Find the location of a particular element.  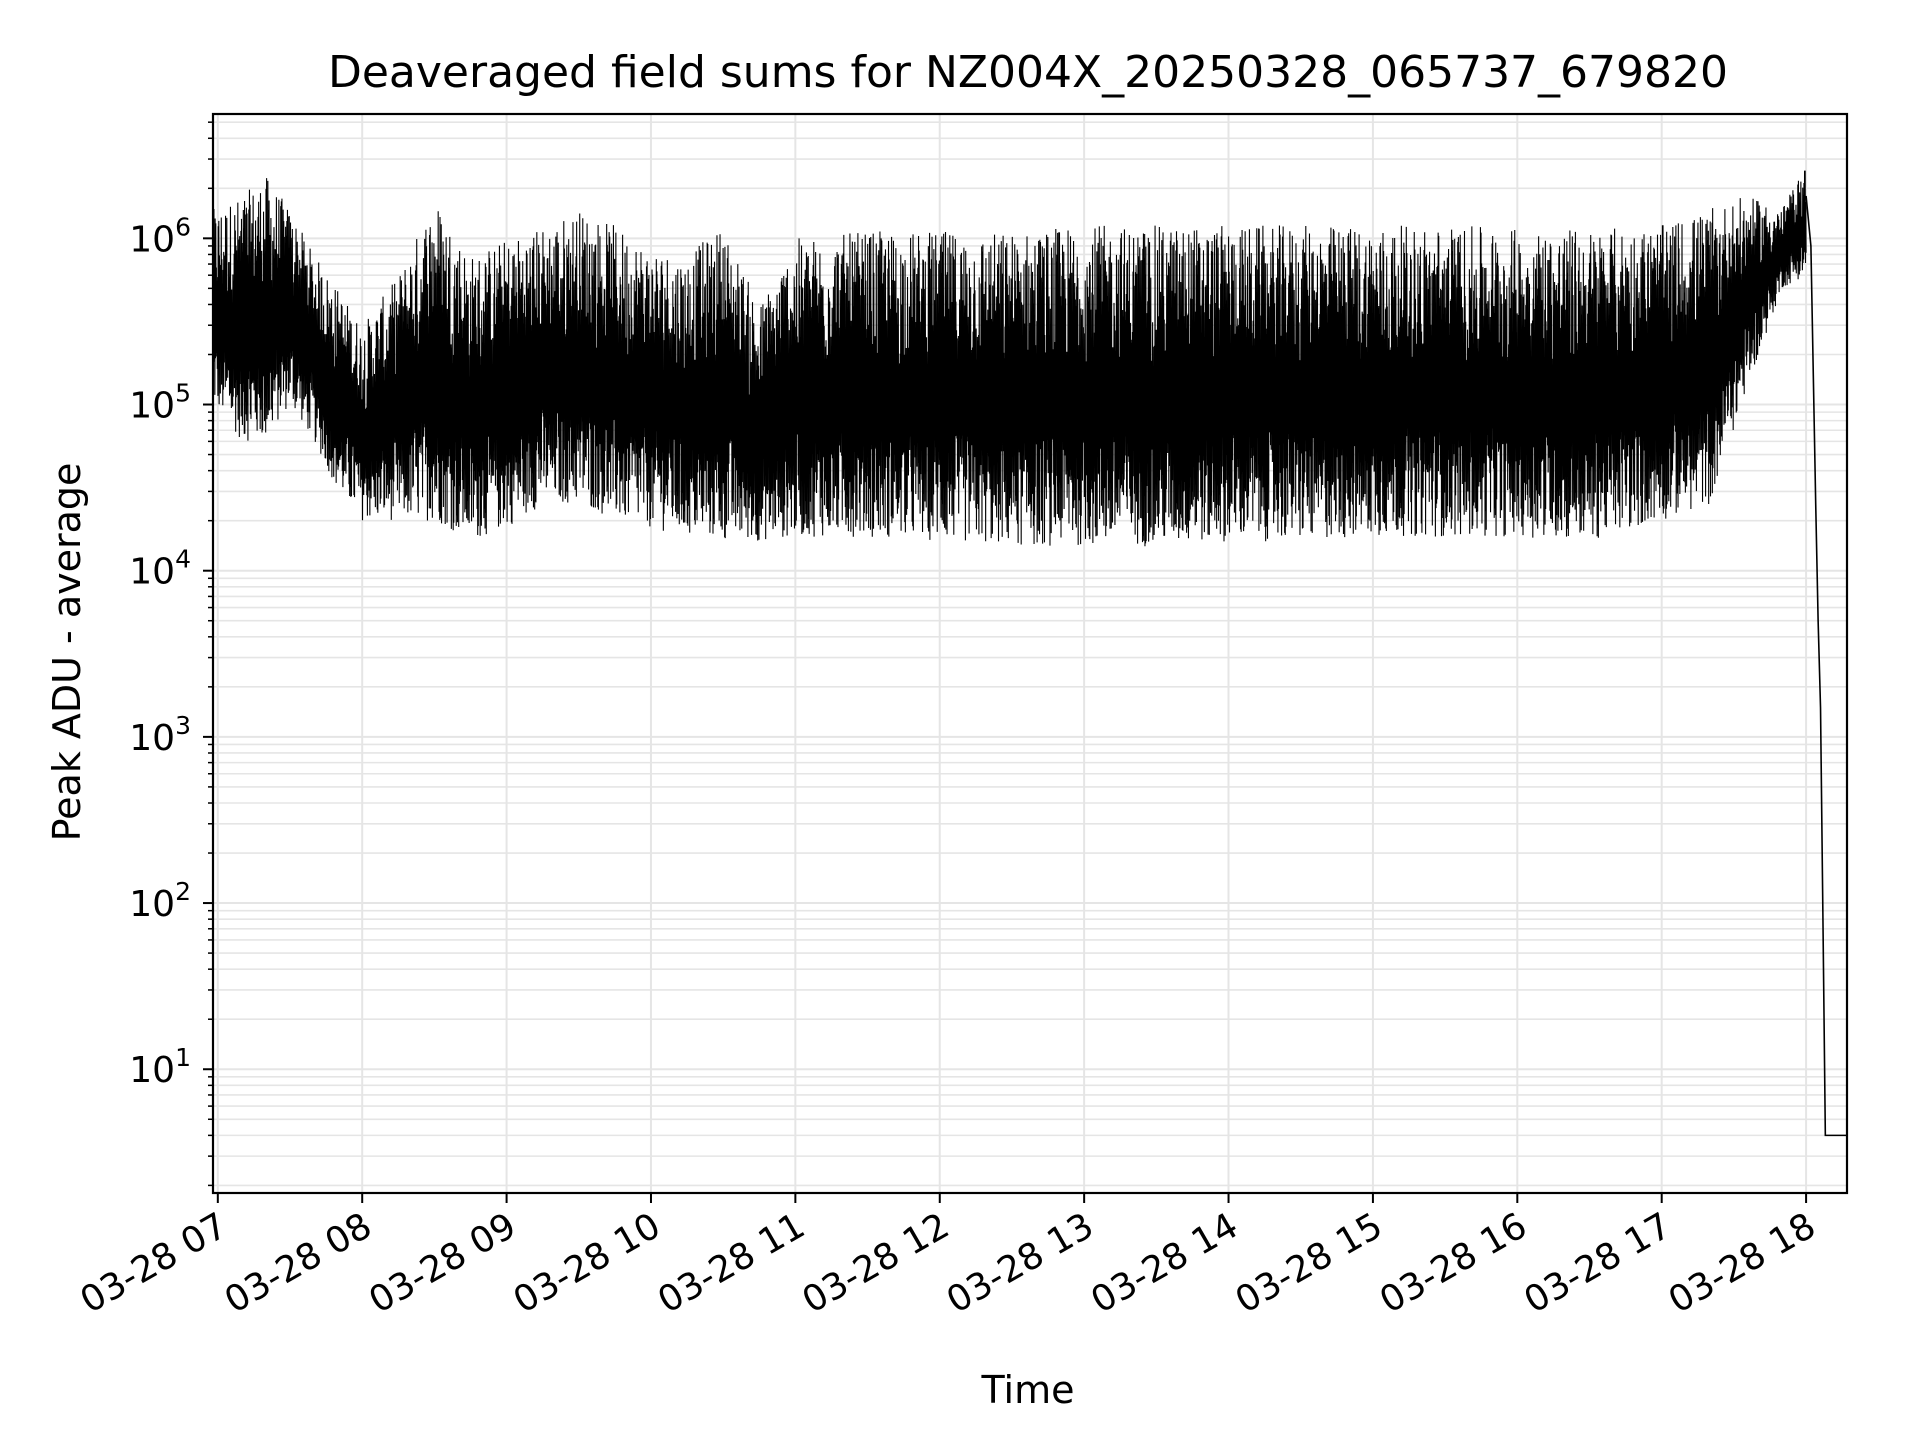

y-axis-label: Peak ADU - average is located at coordinates (67, 652).